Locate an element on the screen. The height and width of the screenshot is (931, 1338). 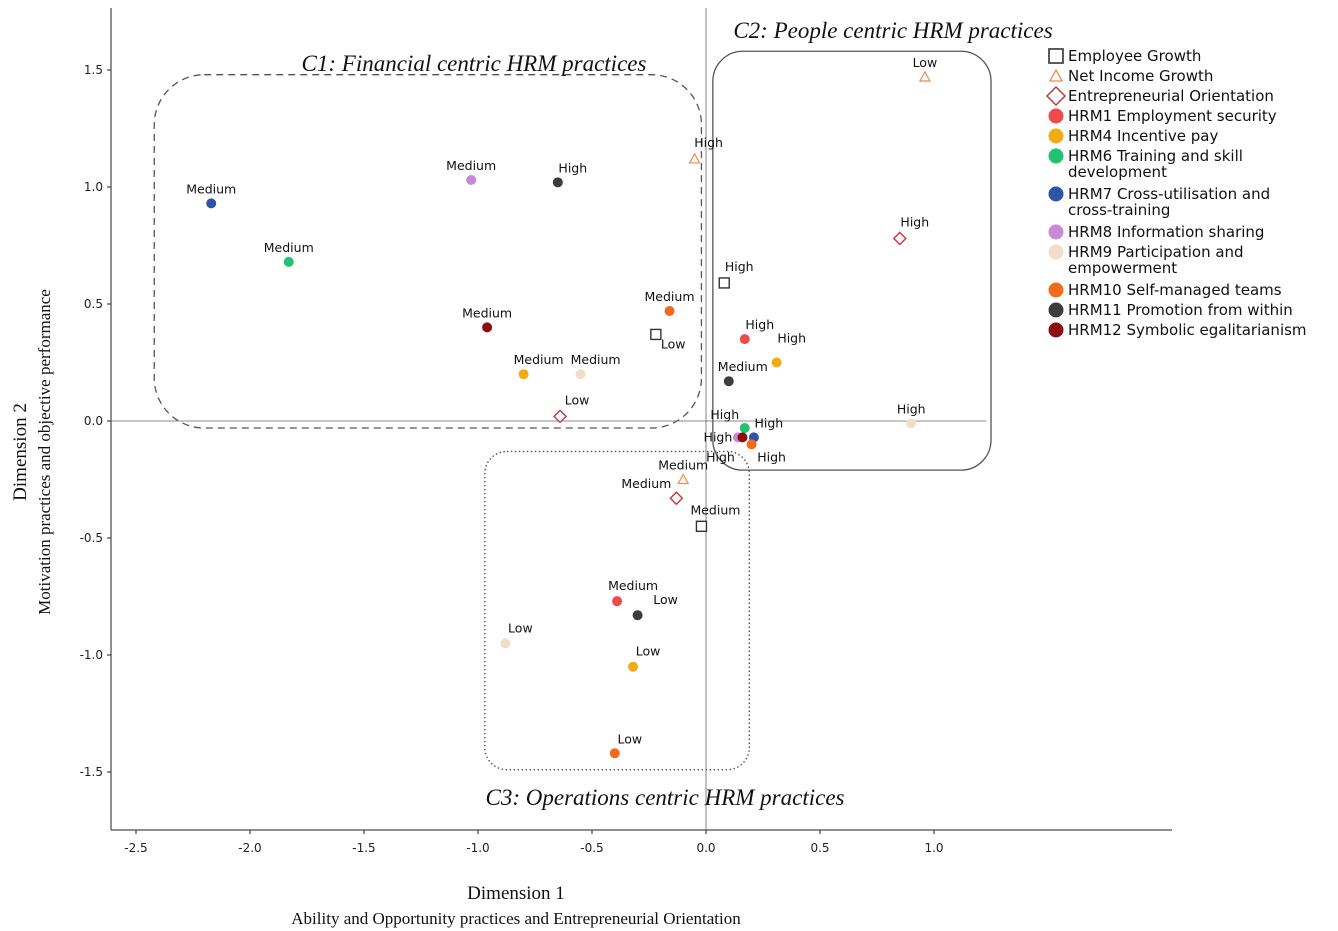
legend-label: Net Income Growth is located at coordinates (1140, 76).